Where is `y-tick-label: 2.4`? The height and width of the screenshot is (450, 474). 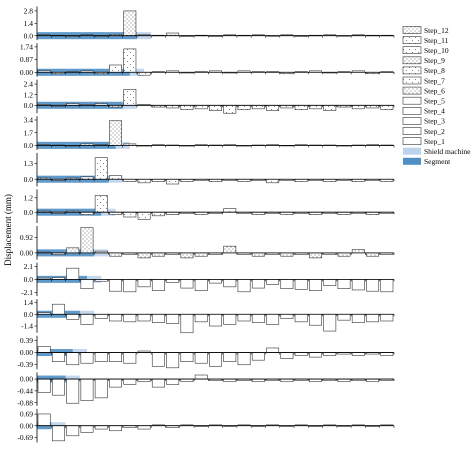
y-tick-label: 2.4 is located at coordinates (29, 84).